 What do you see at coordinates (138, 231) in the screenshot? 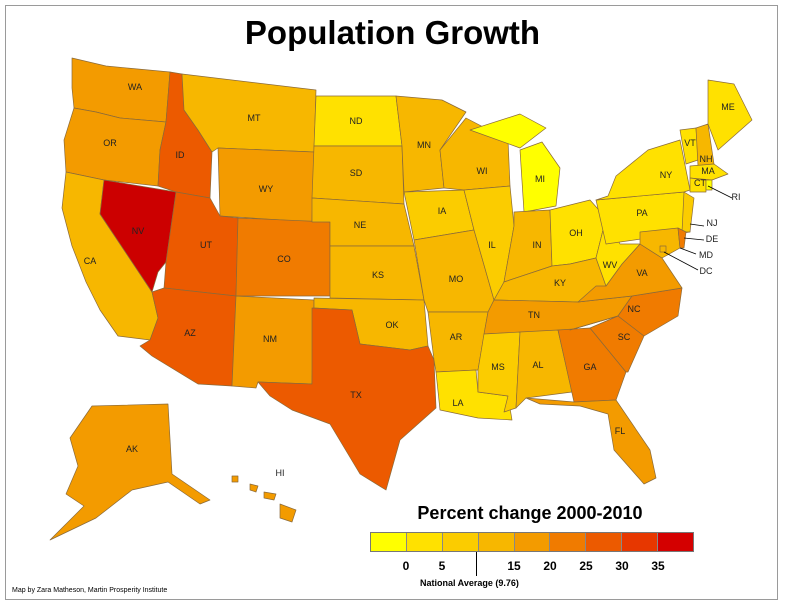
I see `state-label-nv: NV` at bounding box center [138, 231].